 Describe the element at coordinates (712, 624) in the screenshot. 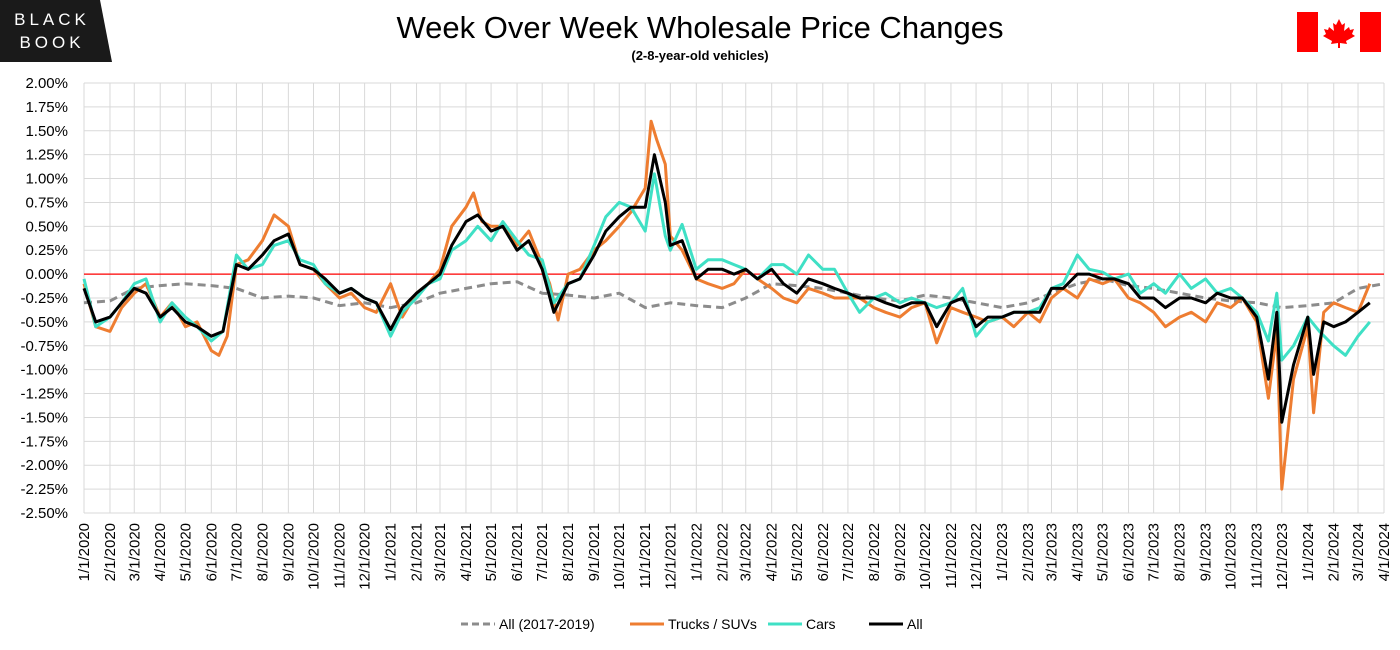

I see `legend-label: Trucks / SUVs` at that location.